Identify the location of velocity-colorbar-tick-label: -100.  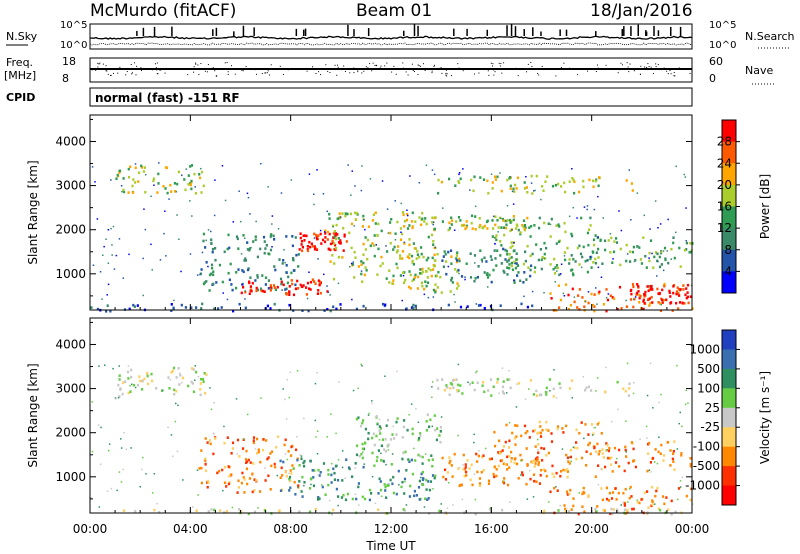
(706, 447).